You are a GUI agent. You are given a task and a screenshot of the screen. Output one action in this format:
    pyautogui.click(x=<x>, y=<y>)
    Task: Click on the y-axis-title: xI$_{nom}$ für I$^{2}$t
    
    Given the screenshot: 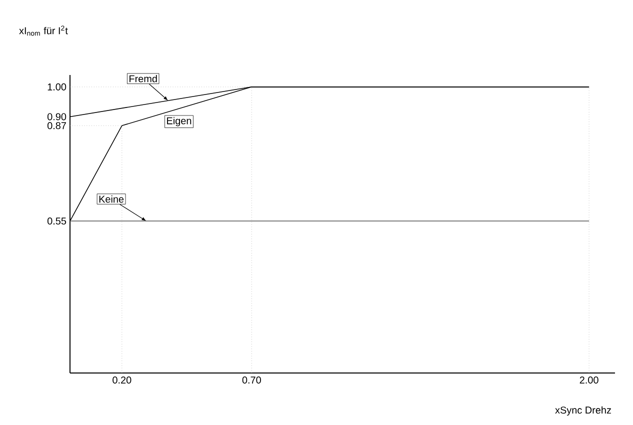 What is the action you would take?
    pyautogui.click(x=43, y=31)
    